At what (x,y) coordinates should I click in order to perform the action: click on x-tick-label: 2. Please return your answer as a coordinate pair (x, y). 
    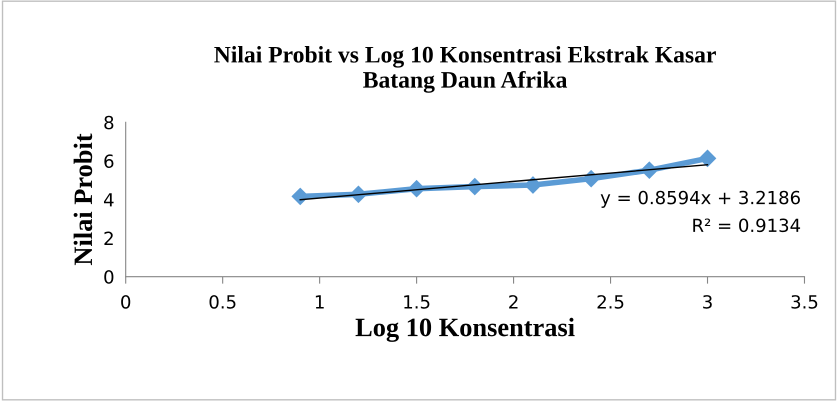
    Looking at the image, I should click on (513, 301).